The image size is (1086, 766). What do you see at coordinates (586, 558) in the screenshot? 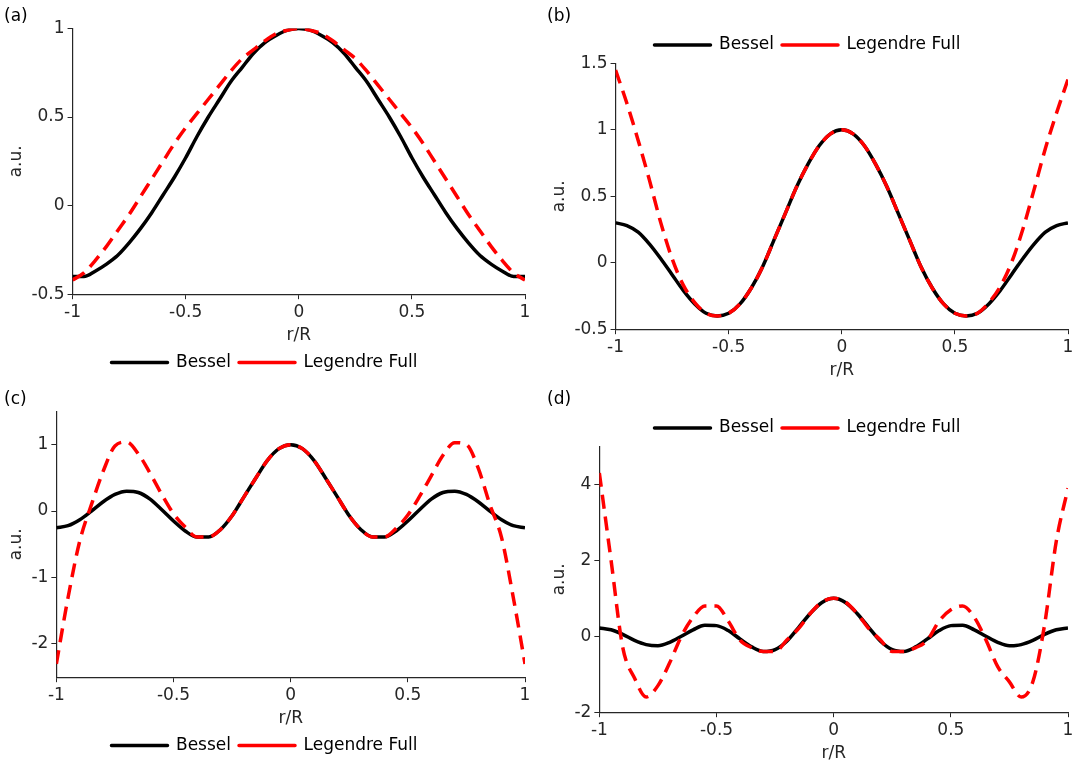
I see `y-tick-label: 2` at bounding box center [586, 558].